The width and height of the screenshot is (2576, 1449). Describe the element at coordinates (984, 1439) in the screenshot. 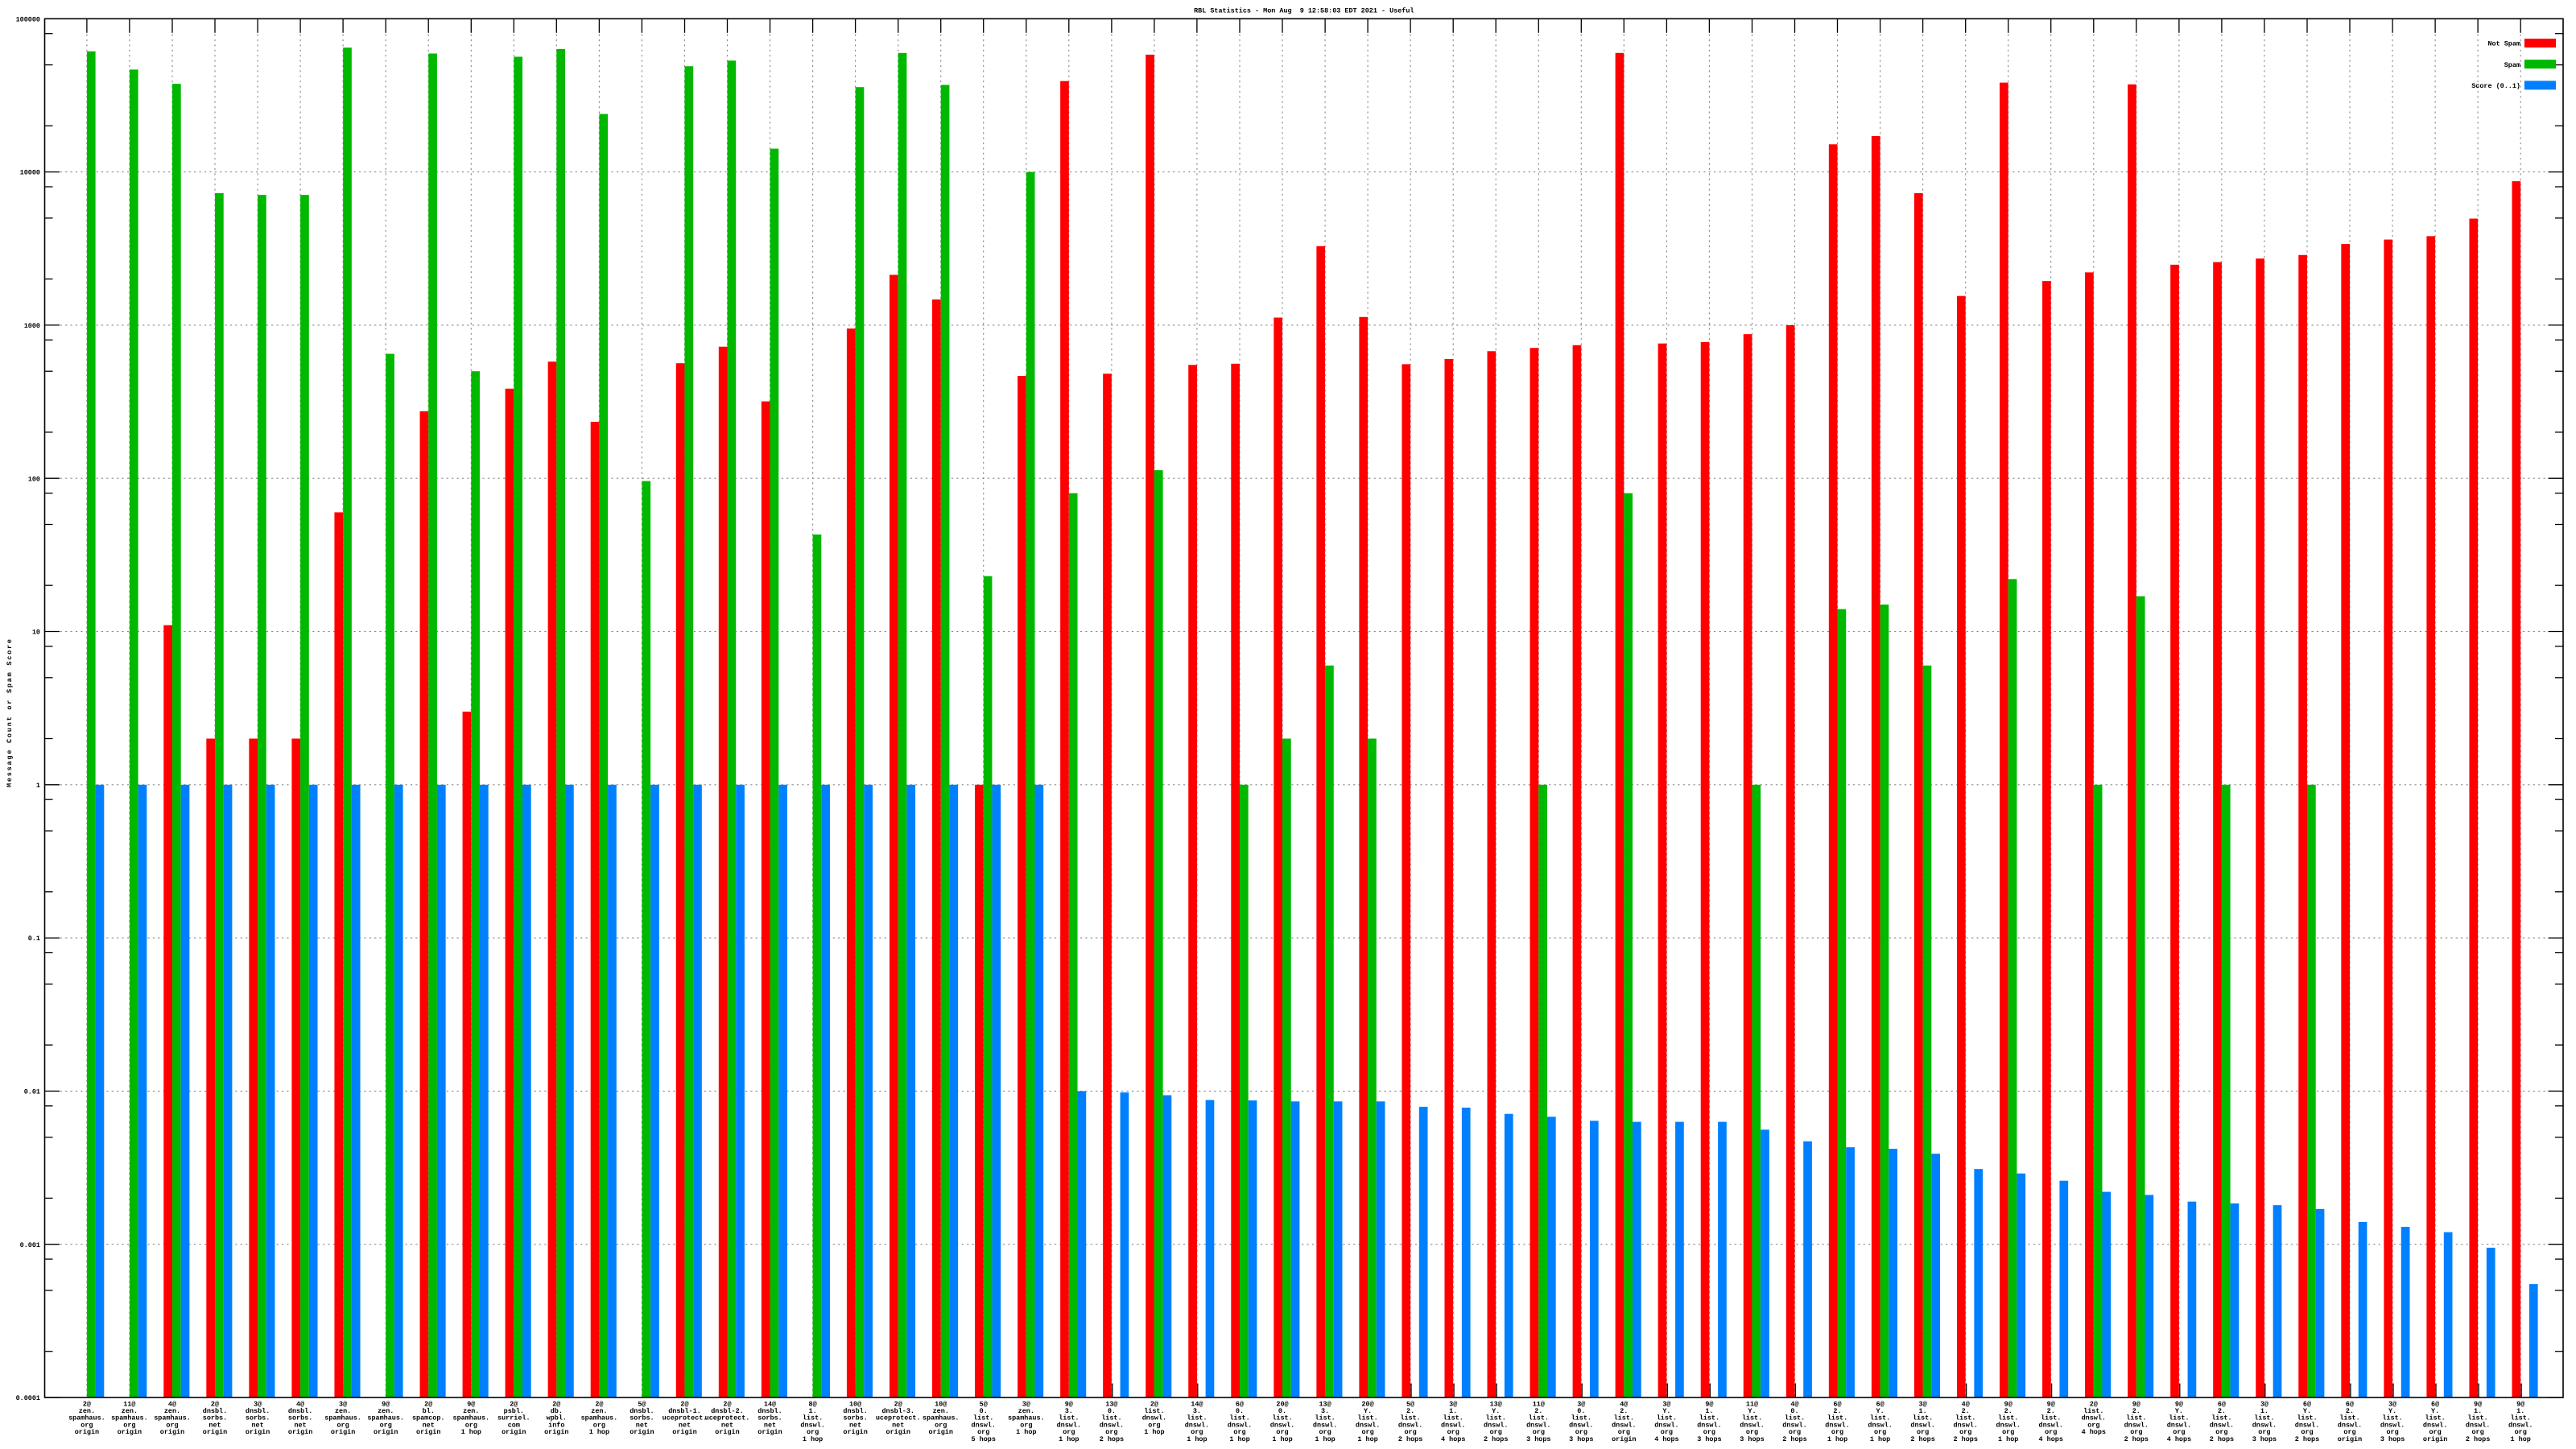

I see `svg-text: 5 hops` at that location.